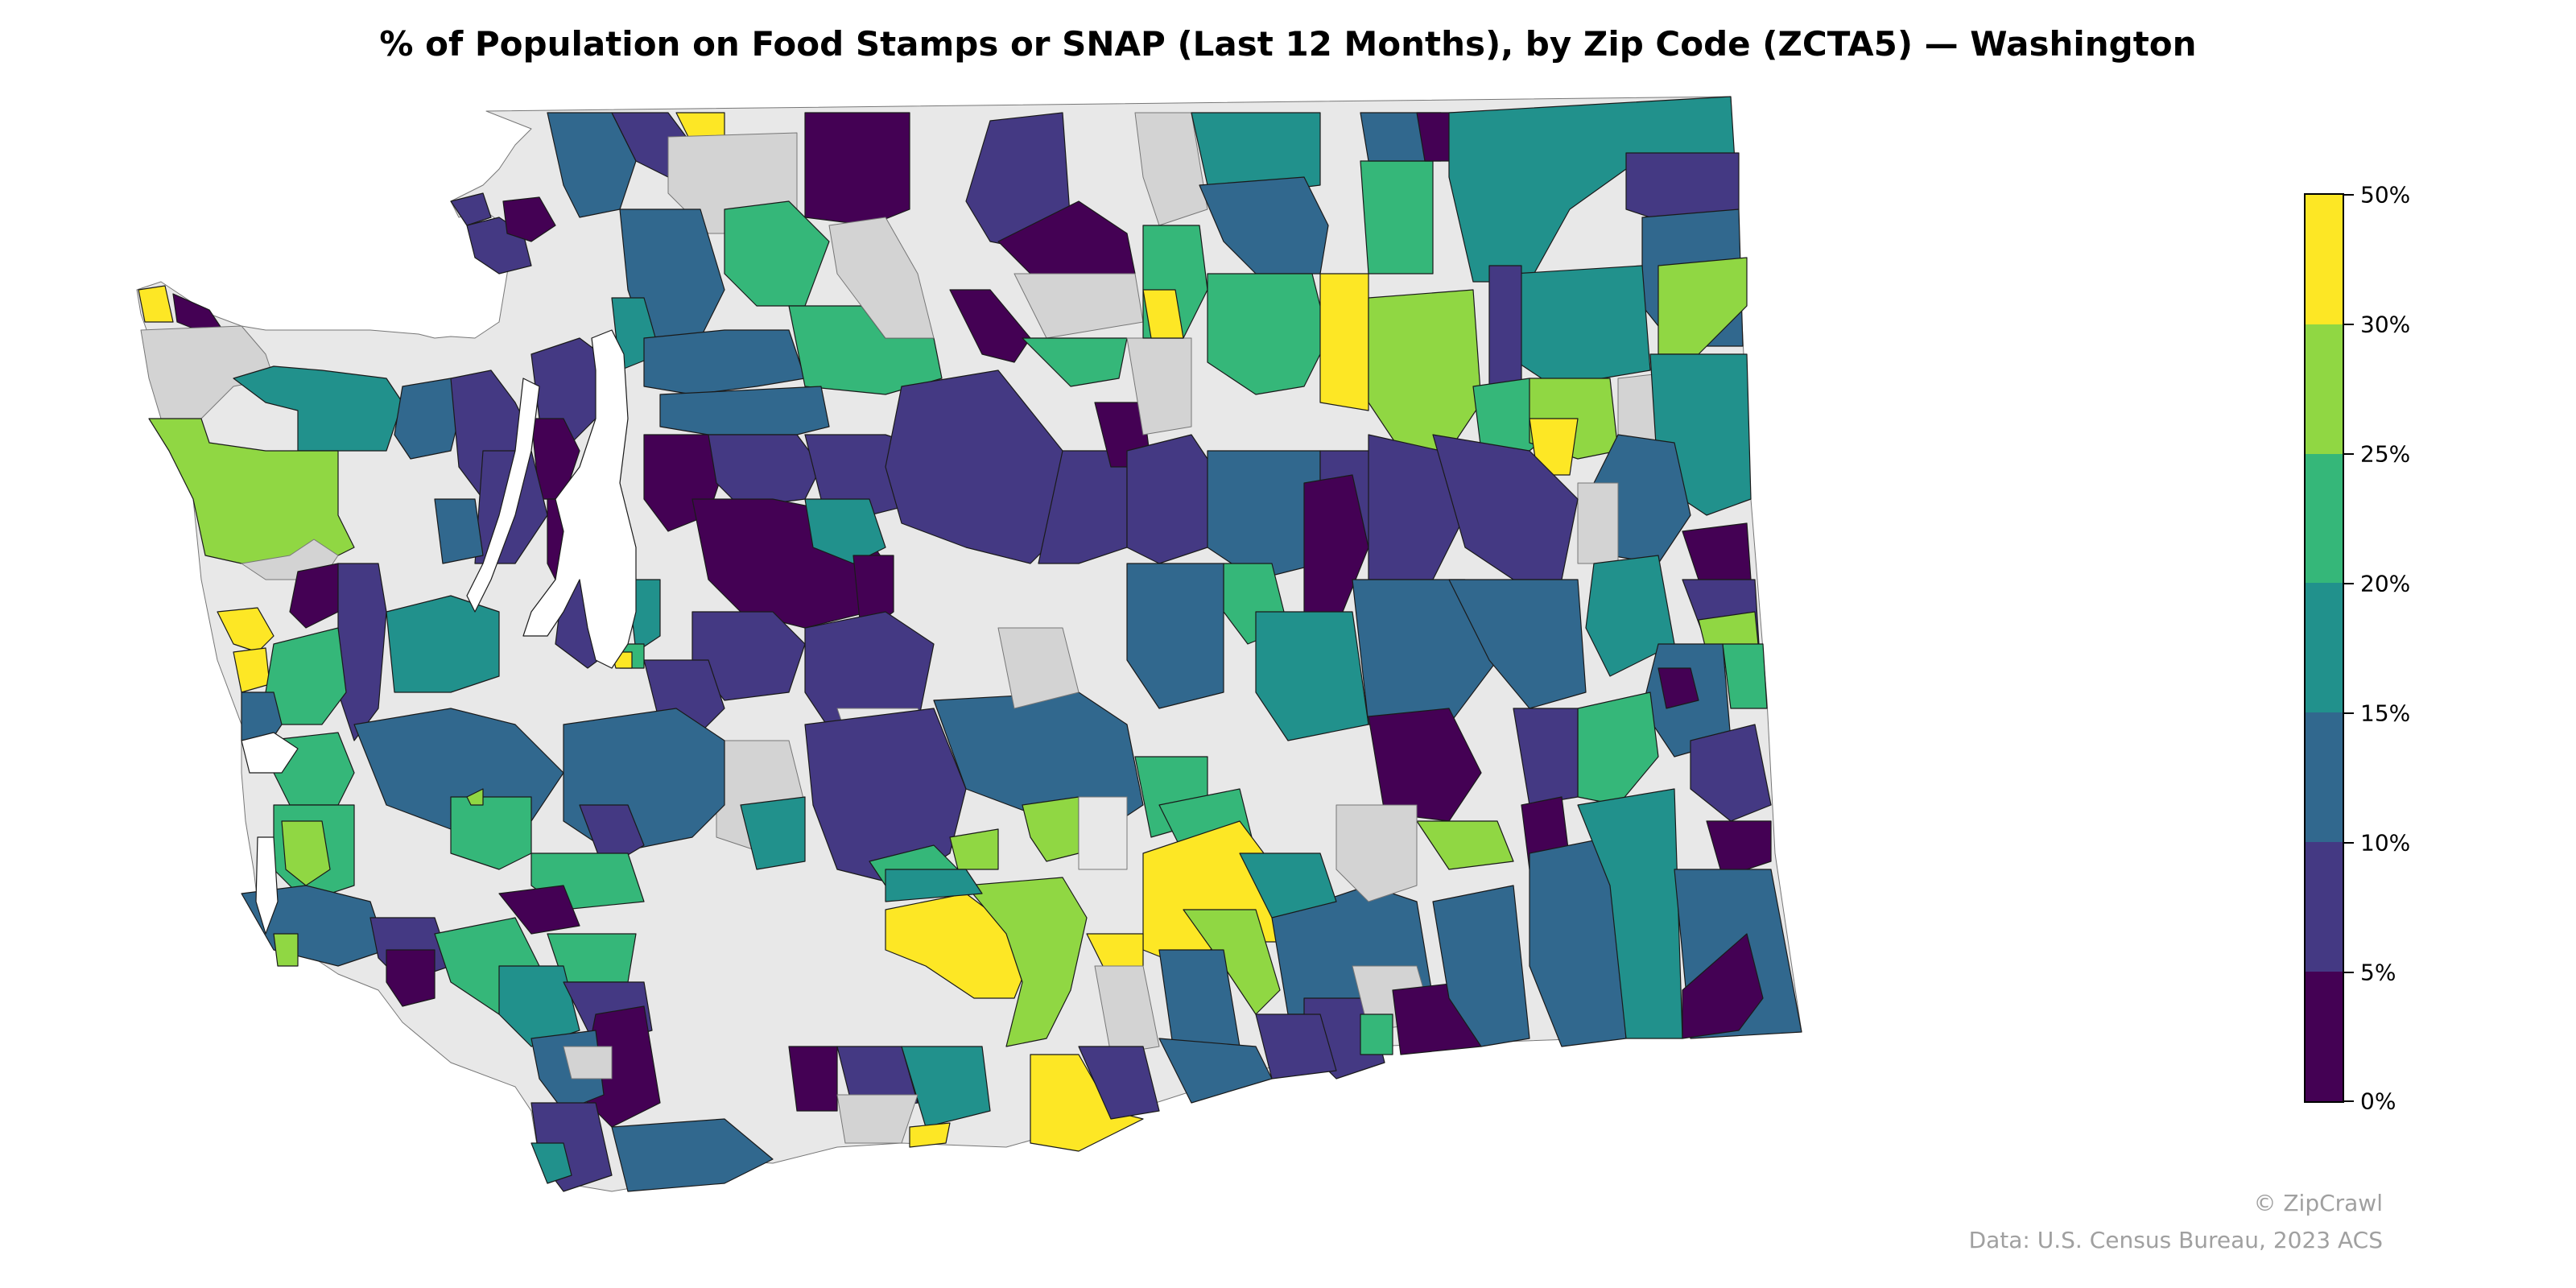 Image resolution: width=2576 pixels, height=1288 pixels. I want to click on willapa-bay-water, so click(267, 885).